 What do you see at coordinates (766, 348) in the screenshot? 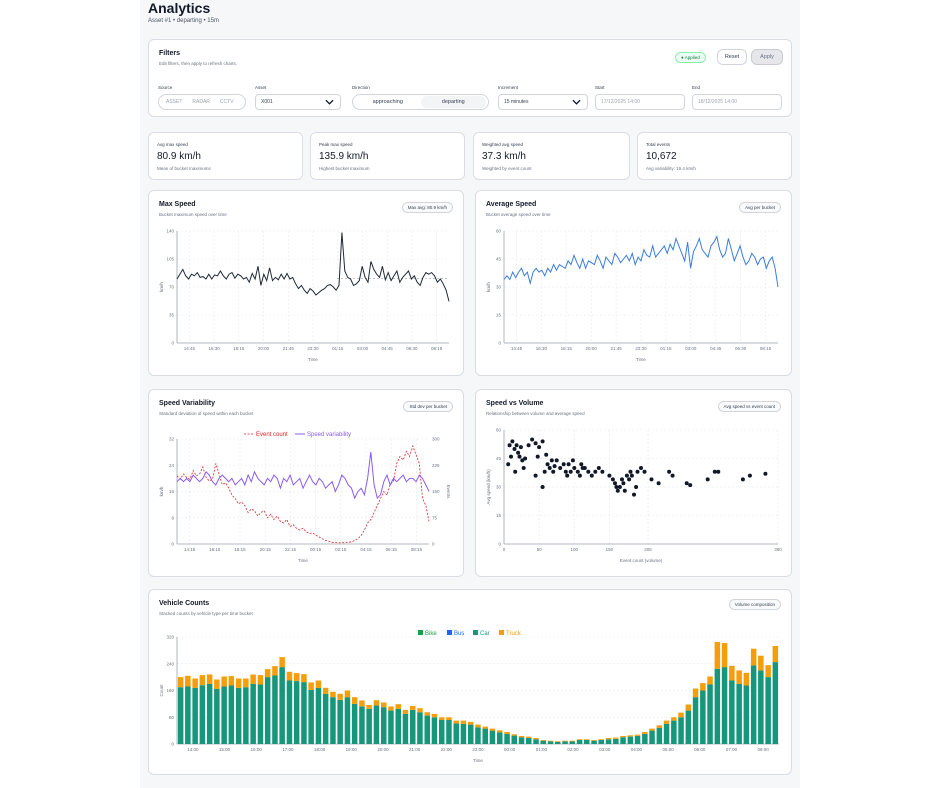
I see `x-tick-label: 08:15` at bounding box center [766, 348].